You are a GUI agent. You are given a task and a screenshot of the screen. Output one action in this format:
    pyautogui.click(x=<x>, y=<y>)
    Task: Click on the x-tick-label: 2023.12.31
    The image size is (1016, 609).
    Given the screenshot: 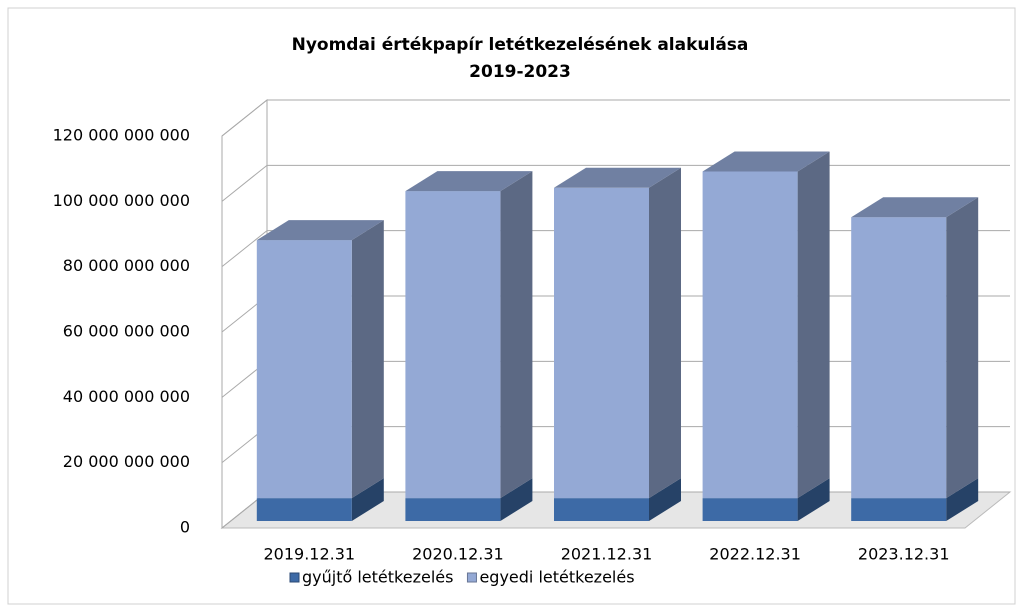 What is the action you would take?
    pyautogui.click(x=904, y=554)
    